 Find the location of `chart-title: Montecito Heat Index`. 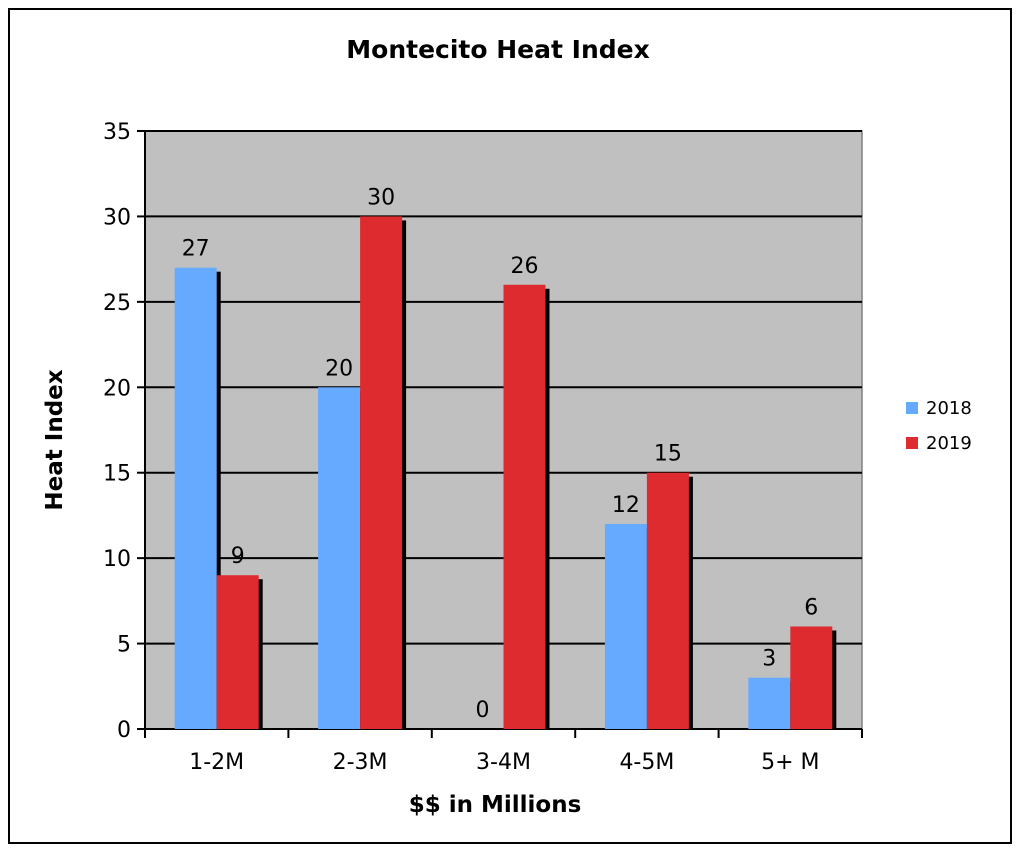

chart-title: Montecito Heat Index is located at coordinates (497, 49).